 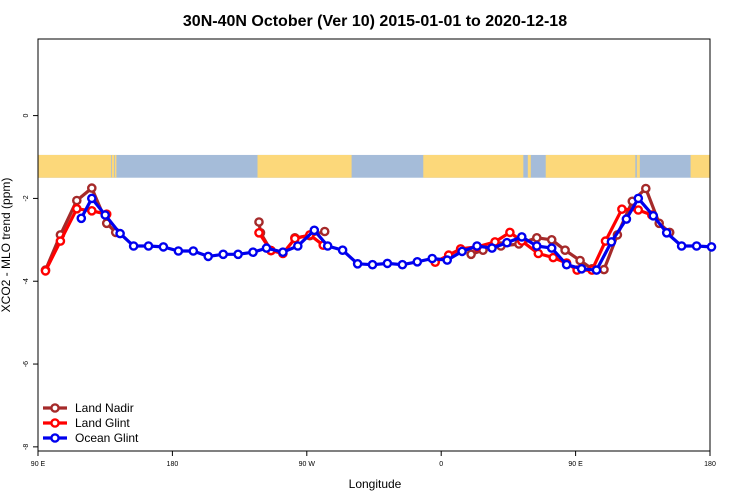 I want to click on legend-item-land-glint: Land Glint, so click(x=86, y=423).